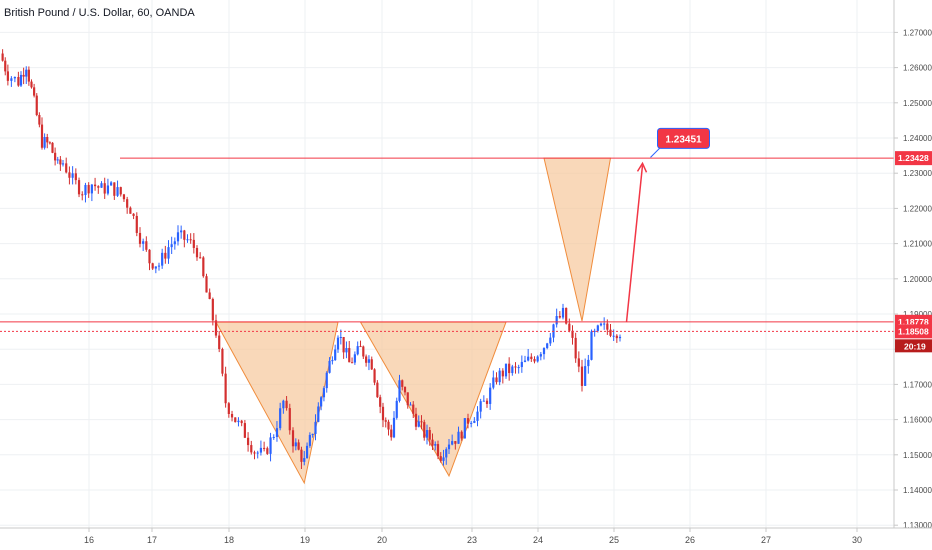 The image size is (932, 550). What do you see at coordinates (917, 138) in the screenshot?
I see `y-tick-label: 1.24000` at bounding box center [917, 138].